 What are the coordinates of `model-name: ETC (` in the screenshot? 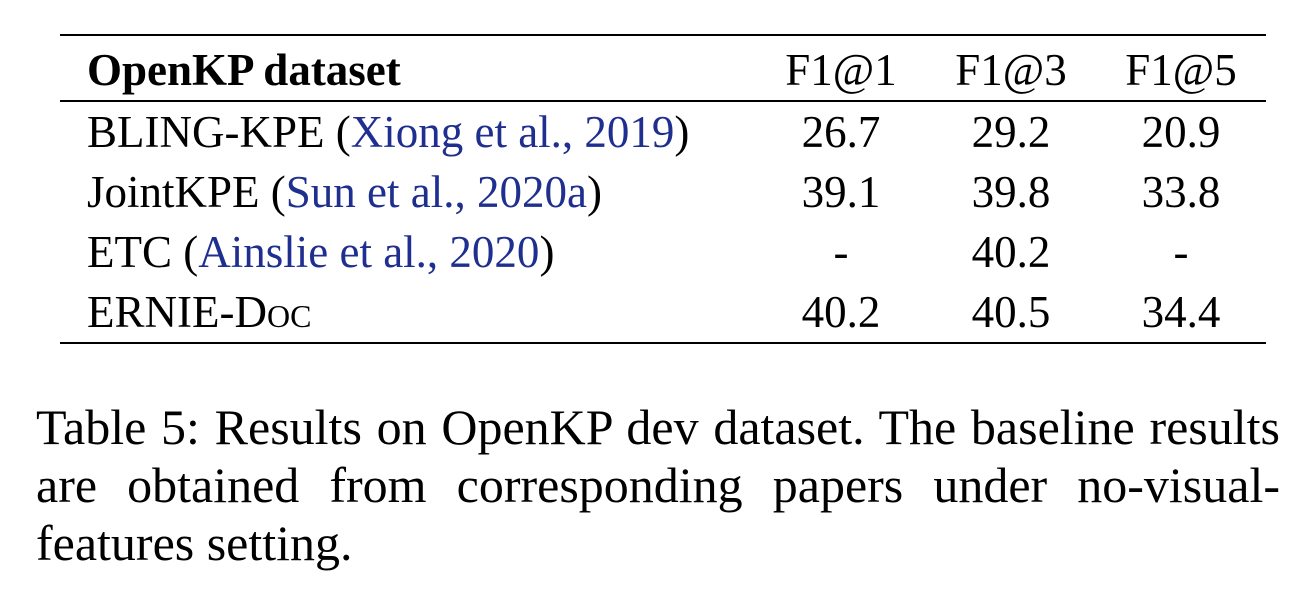 It's located at (143, 251).